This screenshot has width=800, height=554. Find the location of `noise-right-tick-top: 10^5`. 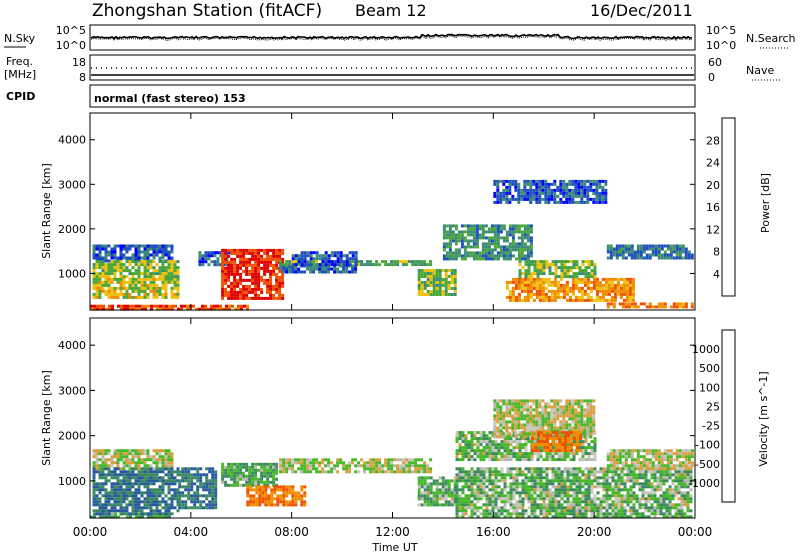

noise-right-tick-top: 10^5 is located at coordinates (721, 30).